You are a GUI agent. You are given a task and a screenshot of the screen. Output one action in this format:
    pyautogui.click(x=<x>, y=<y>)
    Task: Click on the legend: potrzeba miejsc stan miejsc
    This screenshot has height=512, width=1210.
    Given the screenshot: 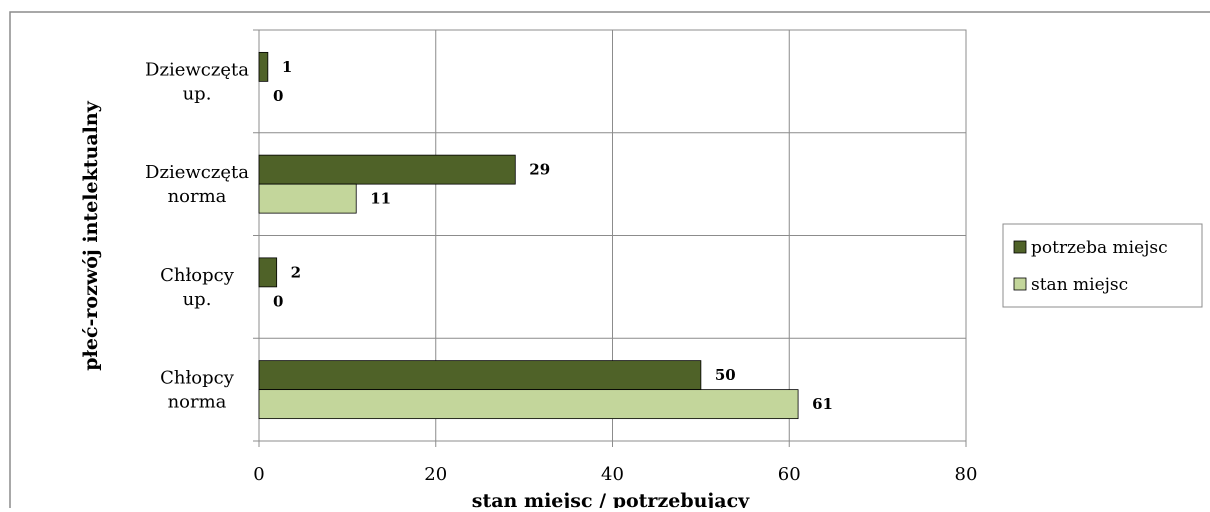 What is the action you would take?
    pyautogui.click(x=1102, y=265)
    